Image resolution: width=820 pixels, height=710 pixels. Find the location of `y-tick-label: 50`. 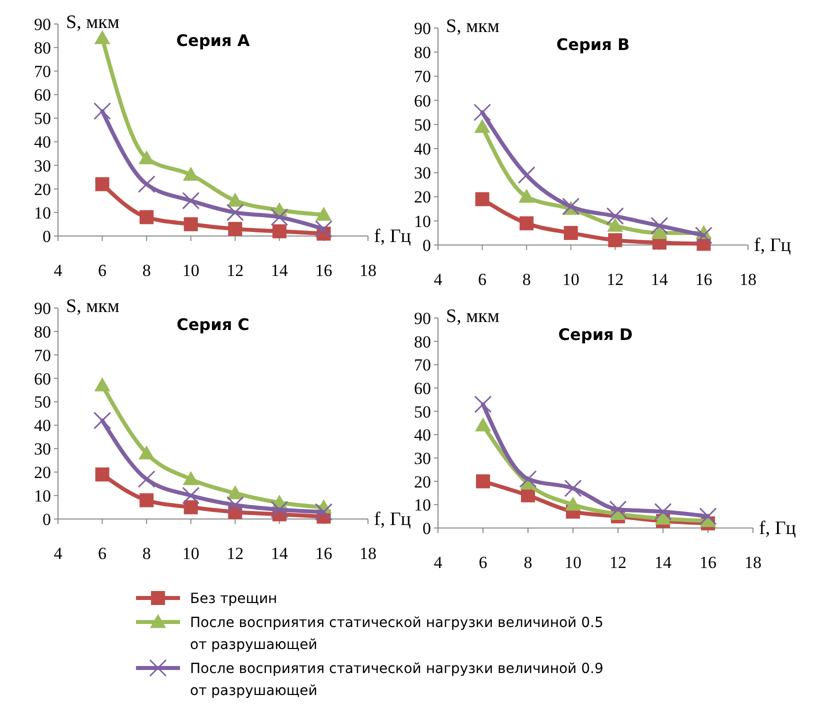

y-tick-label: 50 is located at coordinates (42, 402).